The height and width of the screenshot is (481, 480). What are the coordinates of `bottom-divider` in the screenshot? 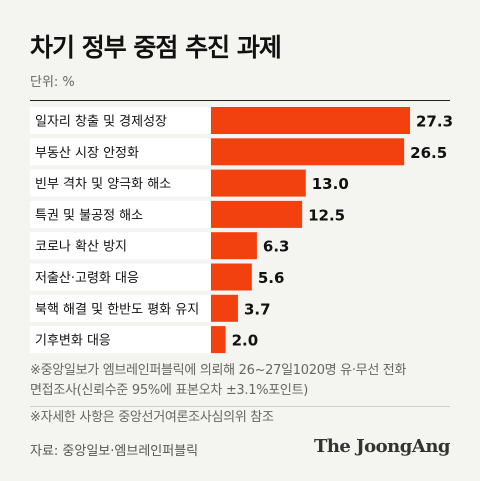 It's located at (240, 406).